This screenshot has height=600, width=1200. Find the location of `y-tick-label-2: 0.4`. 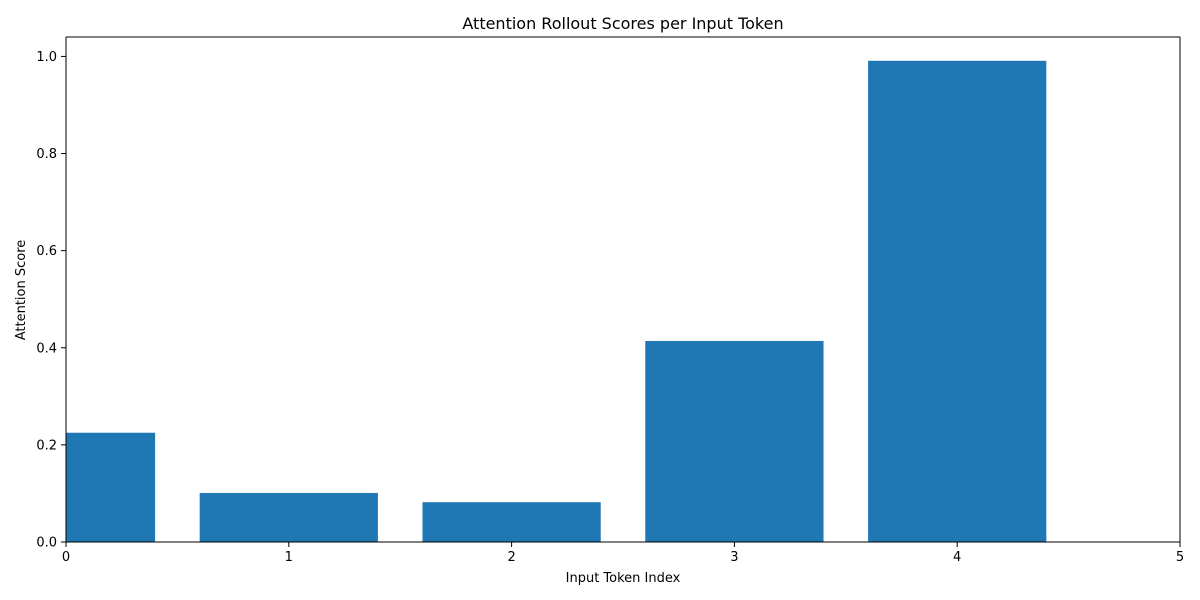

y-tick-label-2: 0.4 is located at coordinates (46, 348).